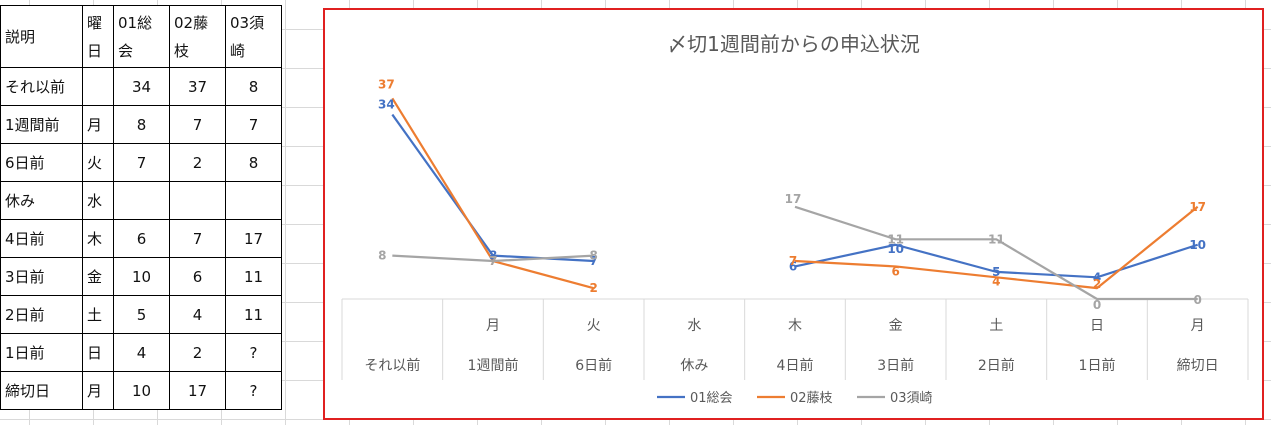  Describe the element at coordinates (895, 365) in the screenshot. I see `x-tick-label: 3日前` at that location.